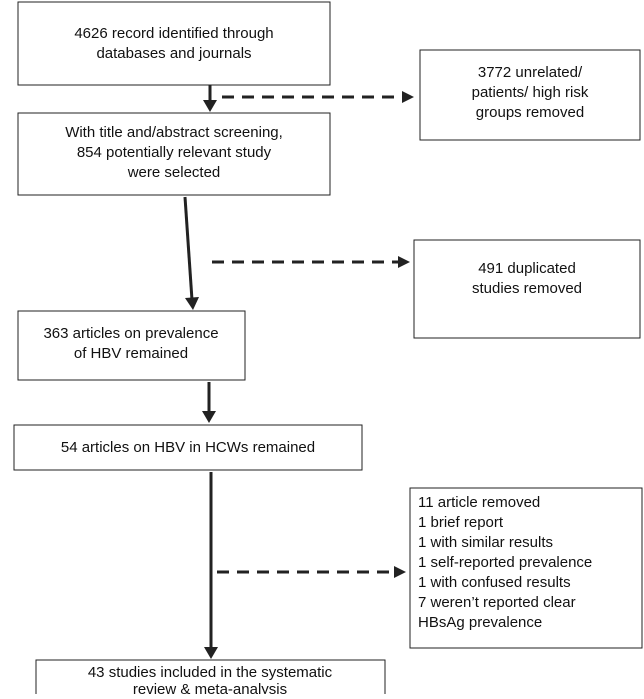  I want to click on node-text: review & meta-analysis, so click(210, 687).